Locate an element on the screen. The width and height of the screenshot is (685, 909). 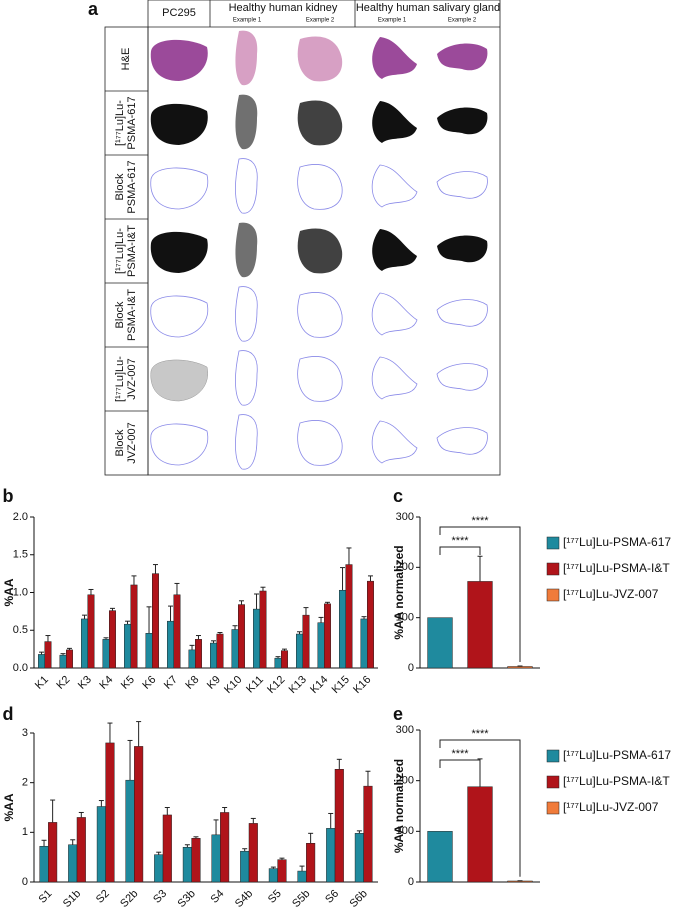
x-tick-label: K13 is located at coordinates (298, 685).